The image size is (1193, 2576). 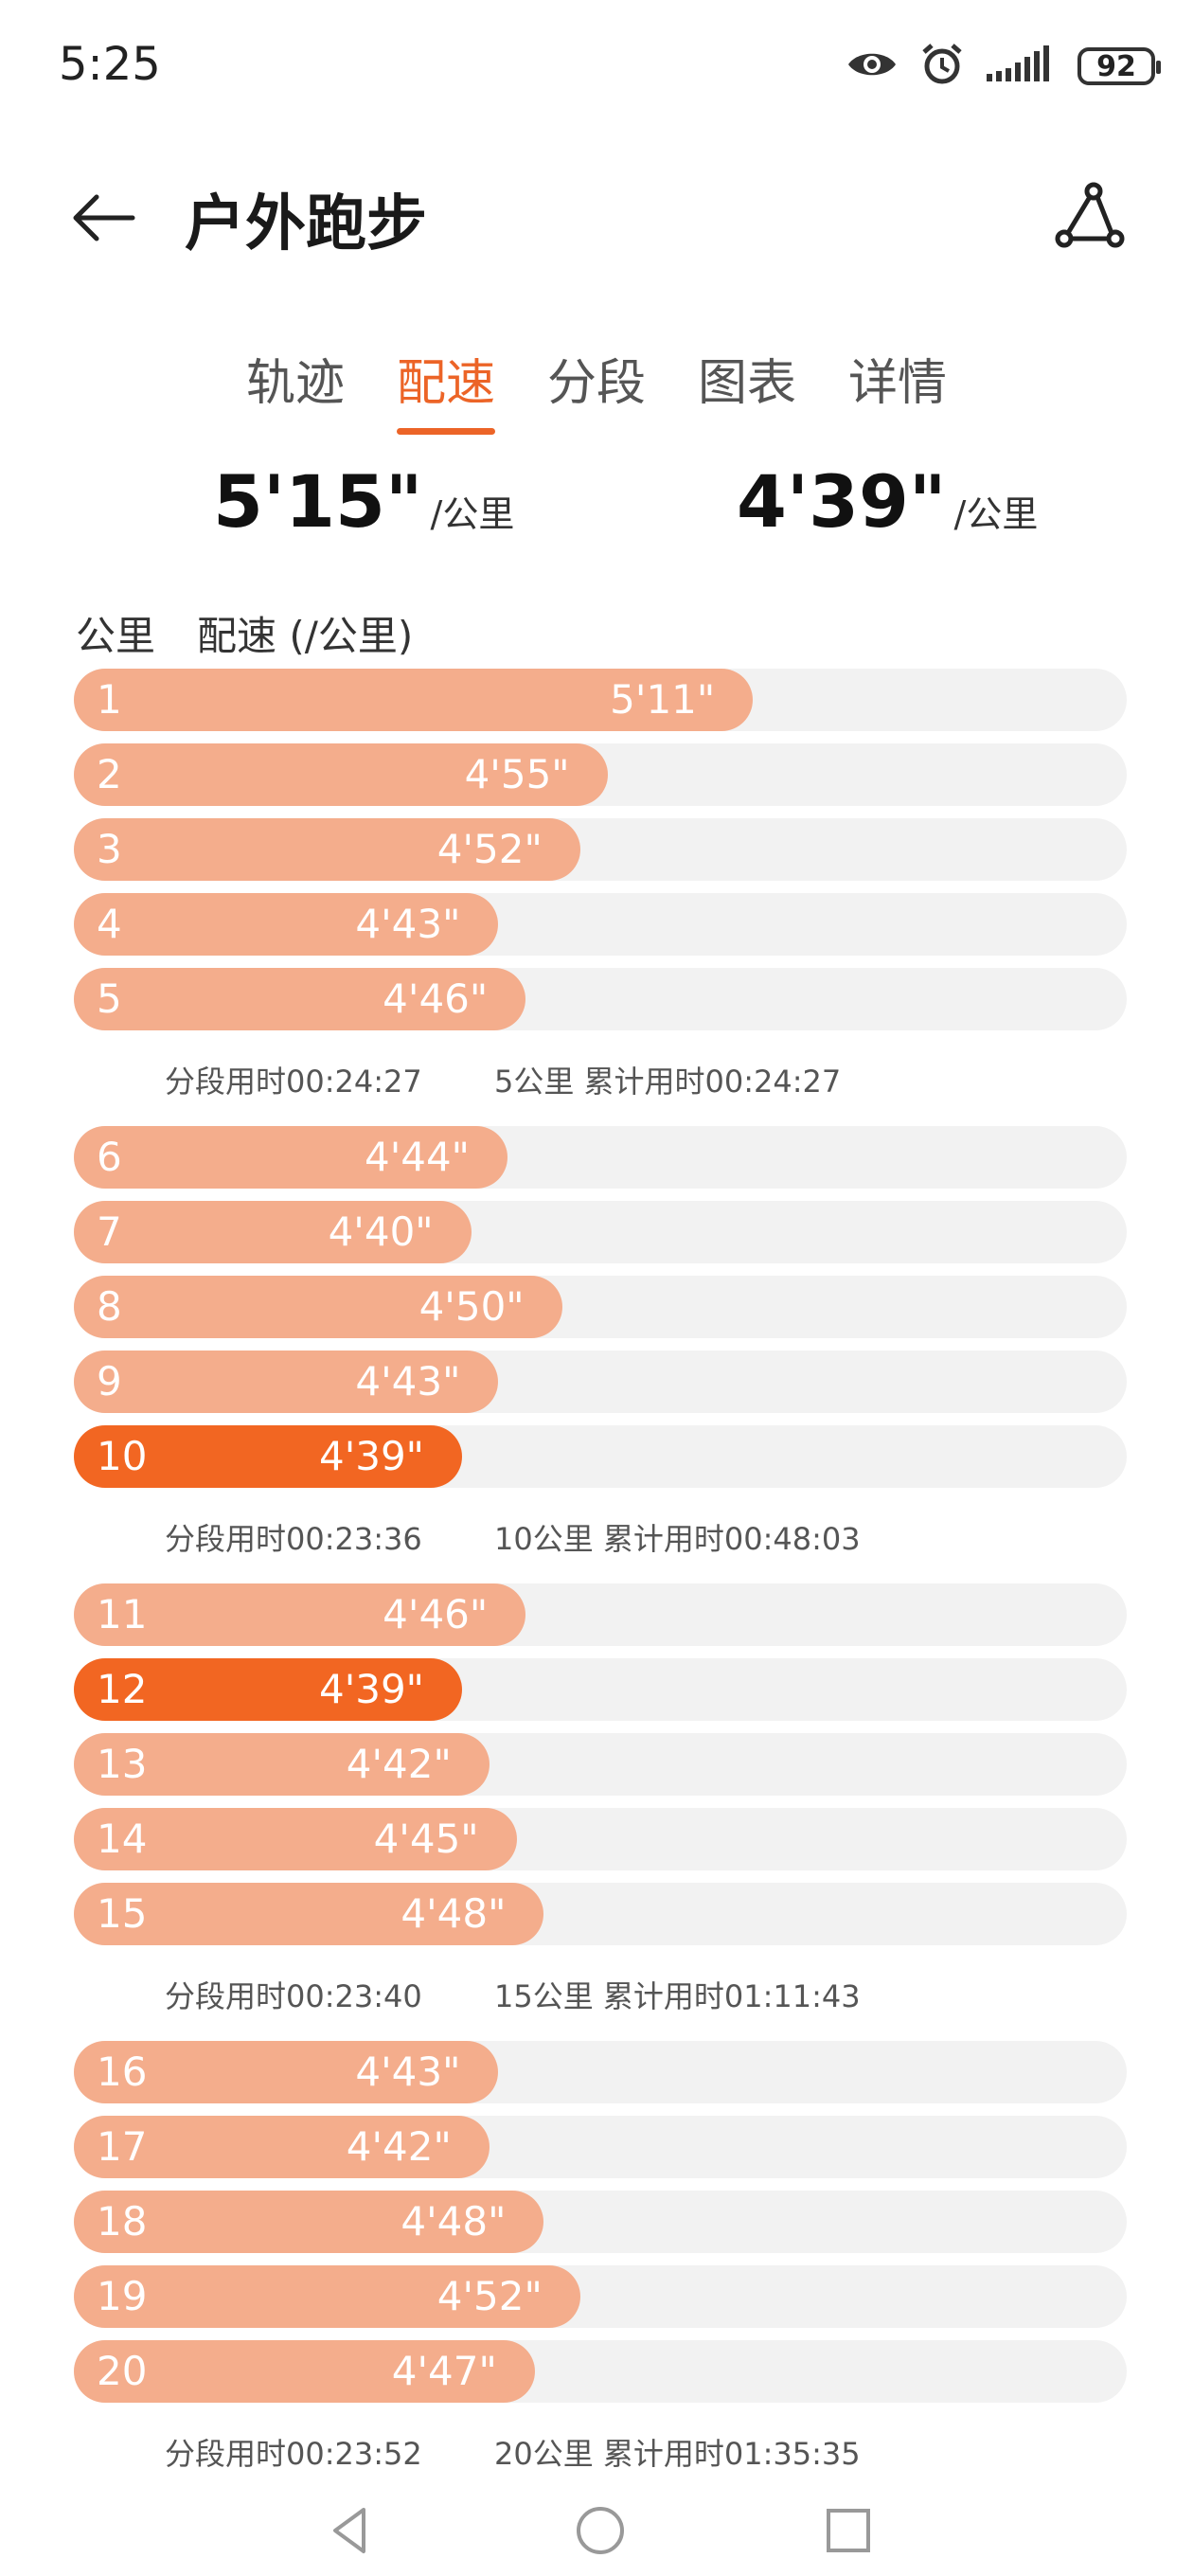 What do you see at coordinates (747, 383) in the screenshot?
I see `tab-item: 图表` at bounding box center [747, 383].